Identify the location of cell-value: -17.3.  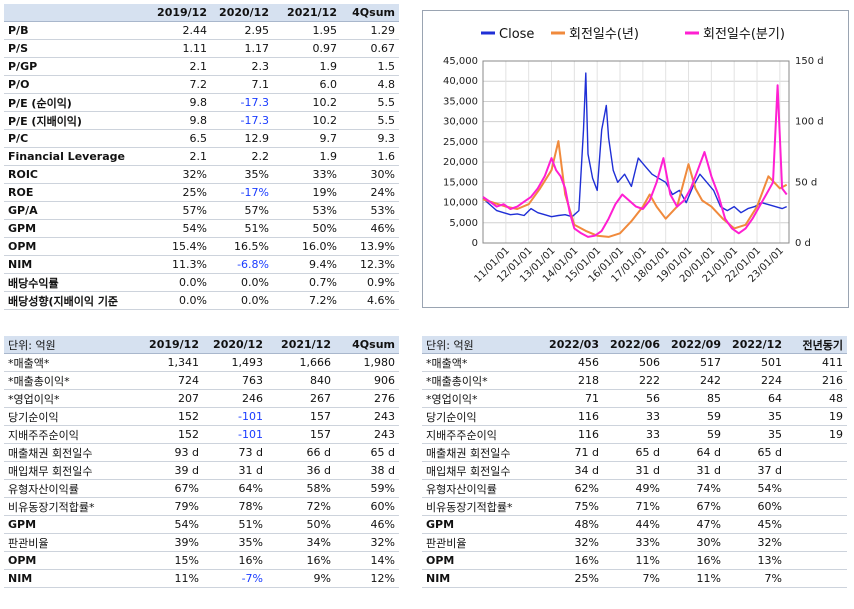
(242, 120).